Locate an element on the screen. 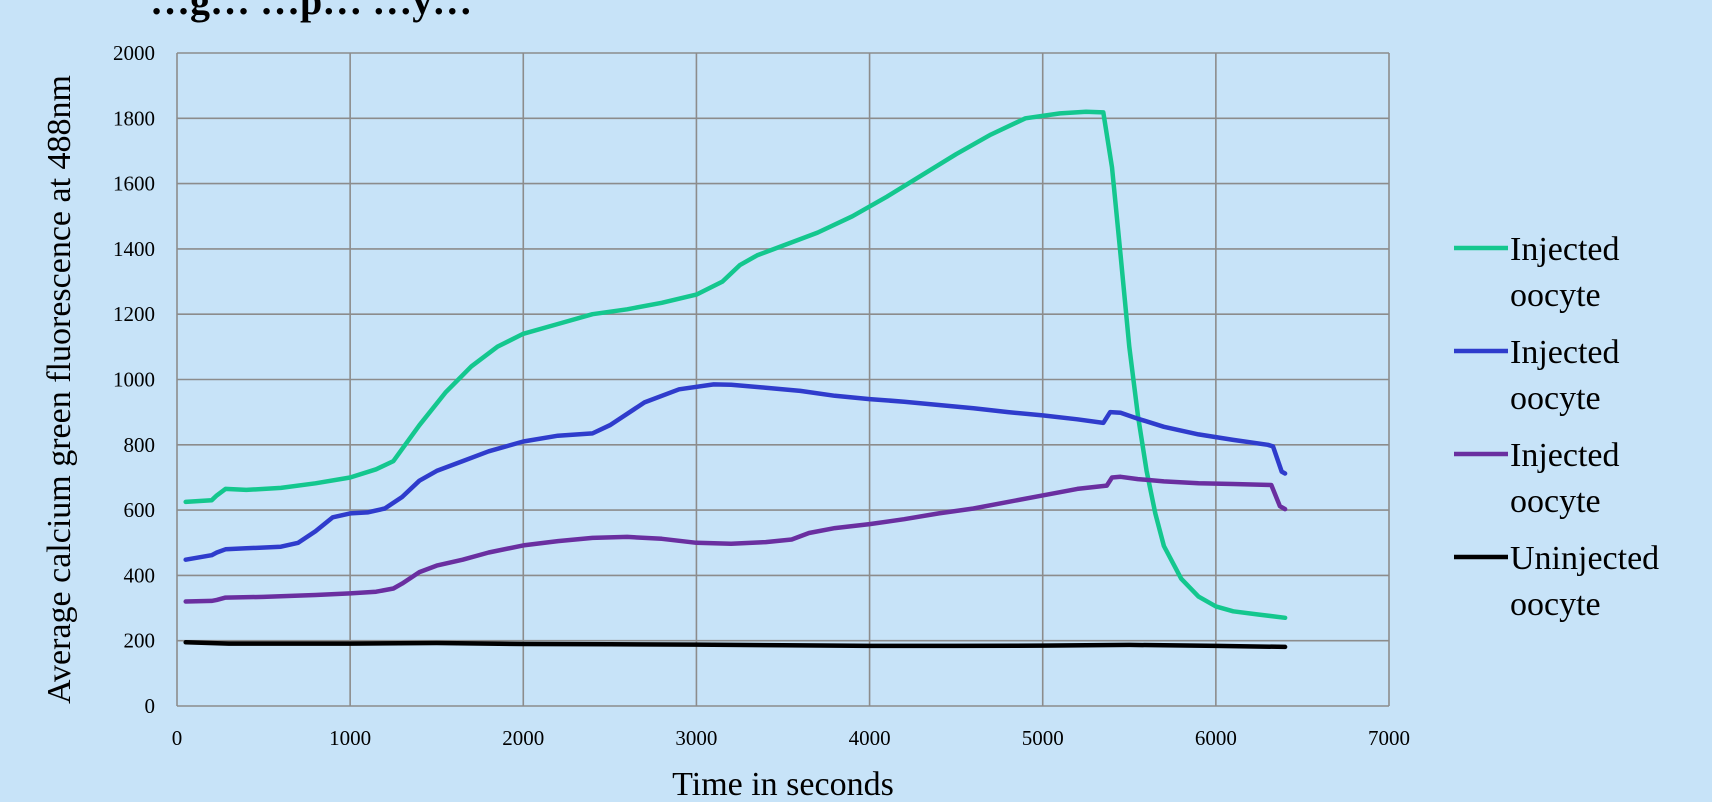  legend-label: Uninjected oocyte is located at coordinates (1584, 581).